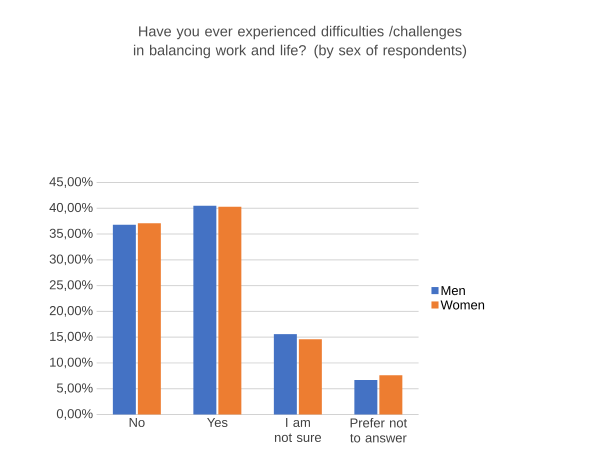 This screenshot has height=464, width=598. Describe the element at coordinates (298, 430) in the screenshot. I see `x-tick-label: I am not sure` at that location.